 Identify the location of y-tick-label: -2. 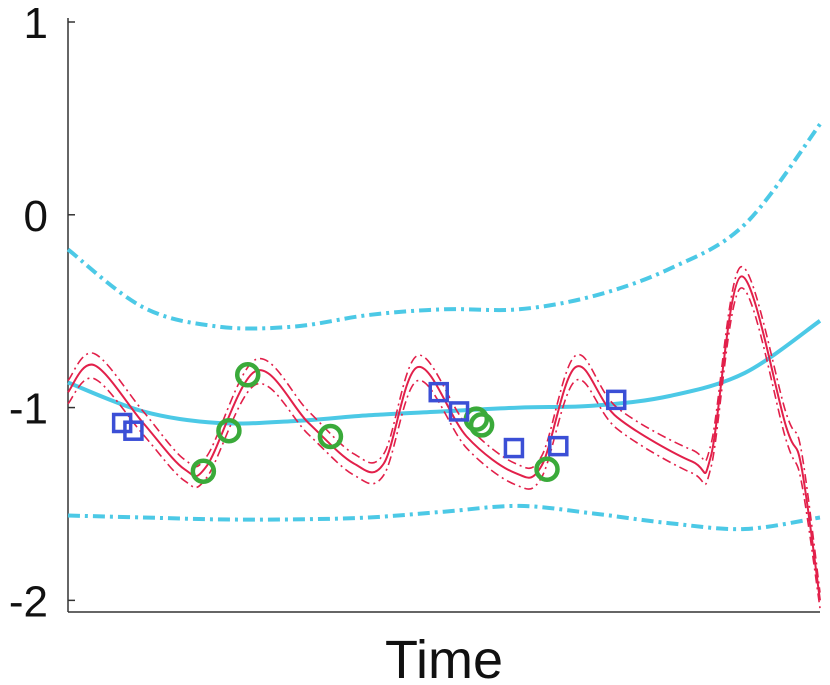
(28, 601).